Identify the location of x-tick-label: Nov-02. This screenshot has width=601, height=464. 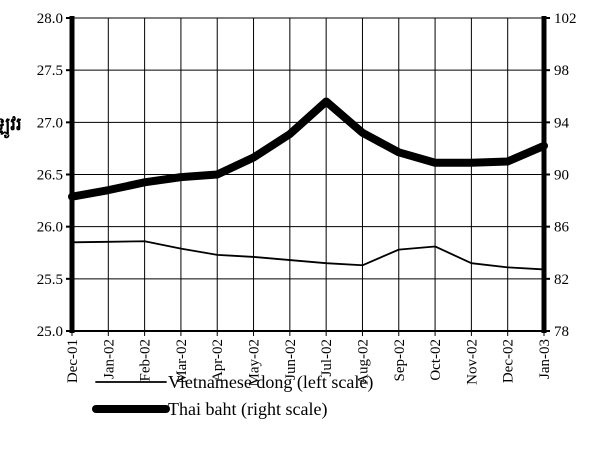
(472, 362).